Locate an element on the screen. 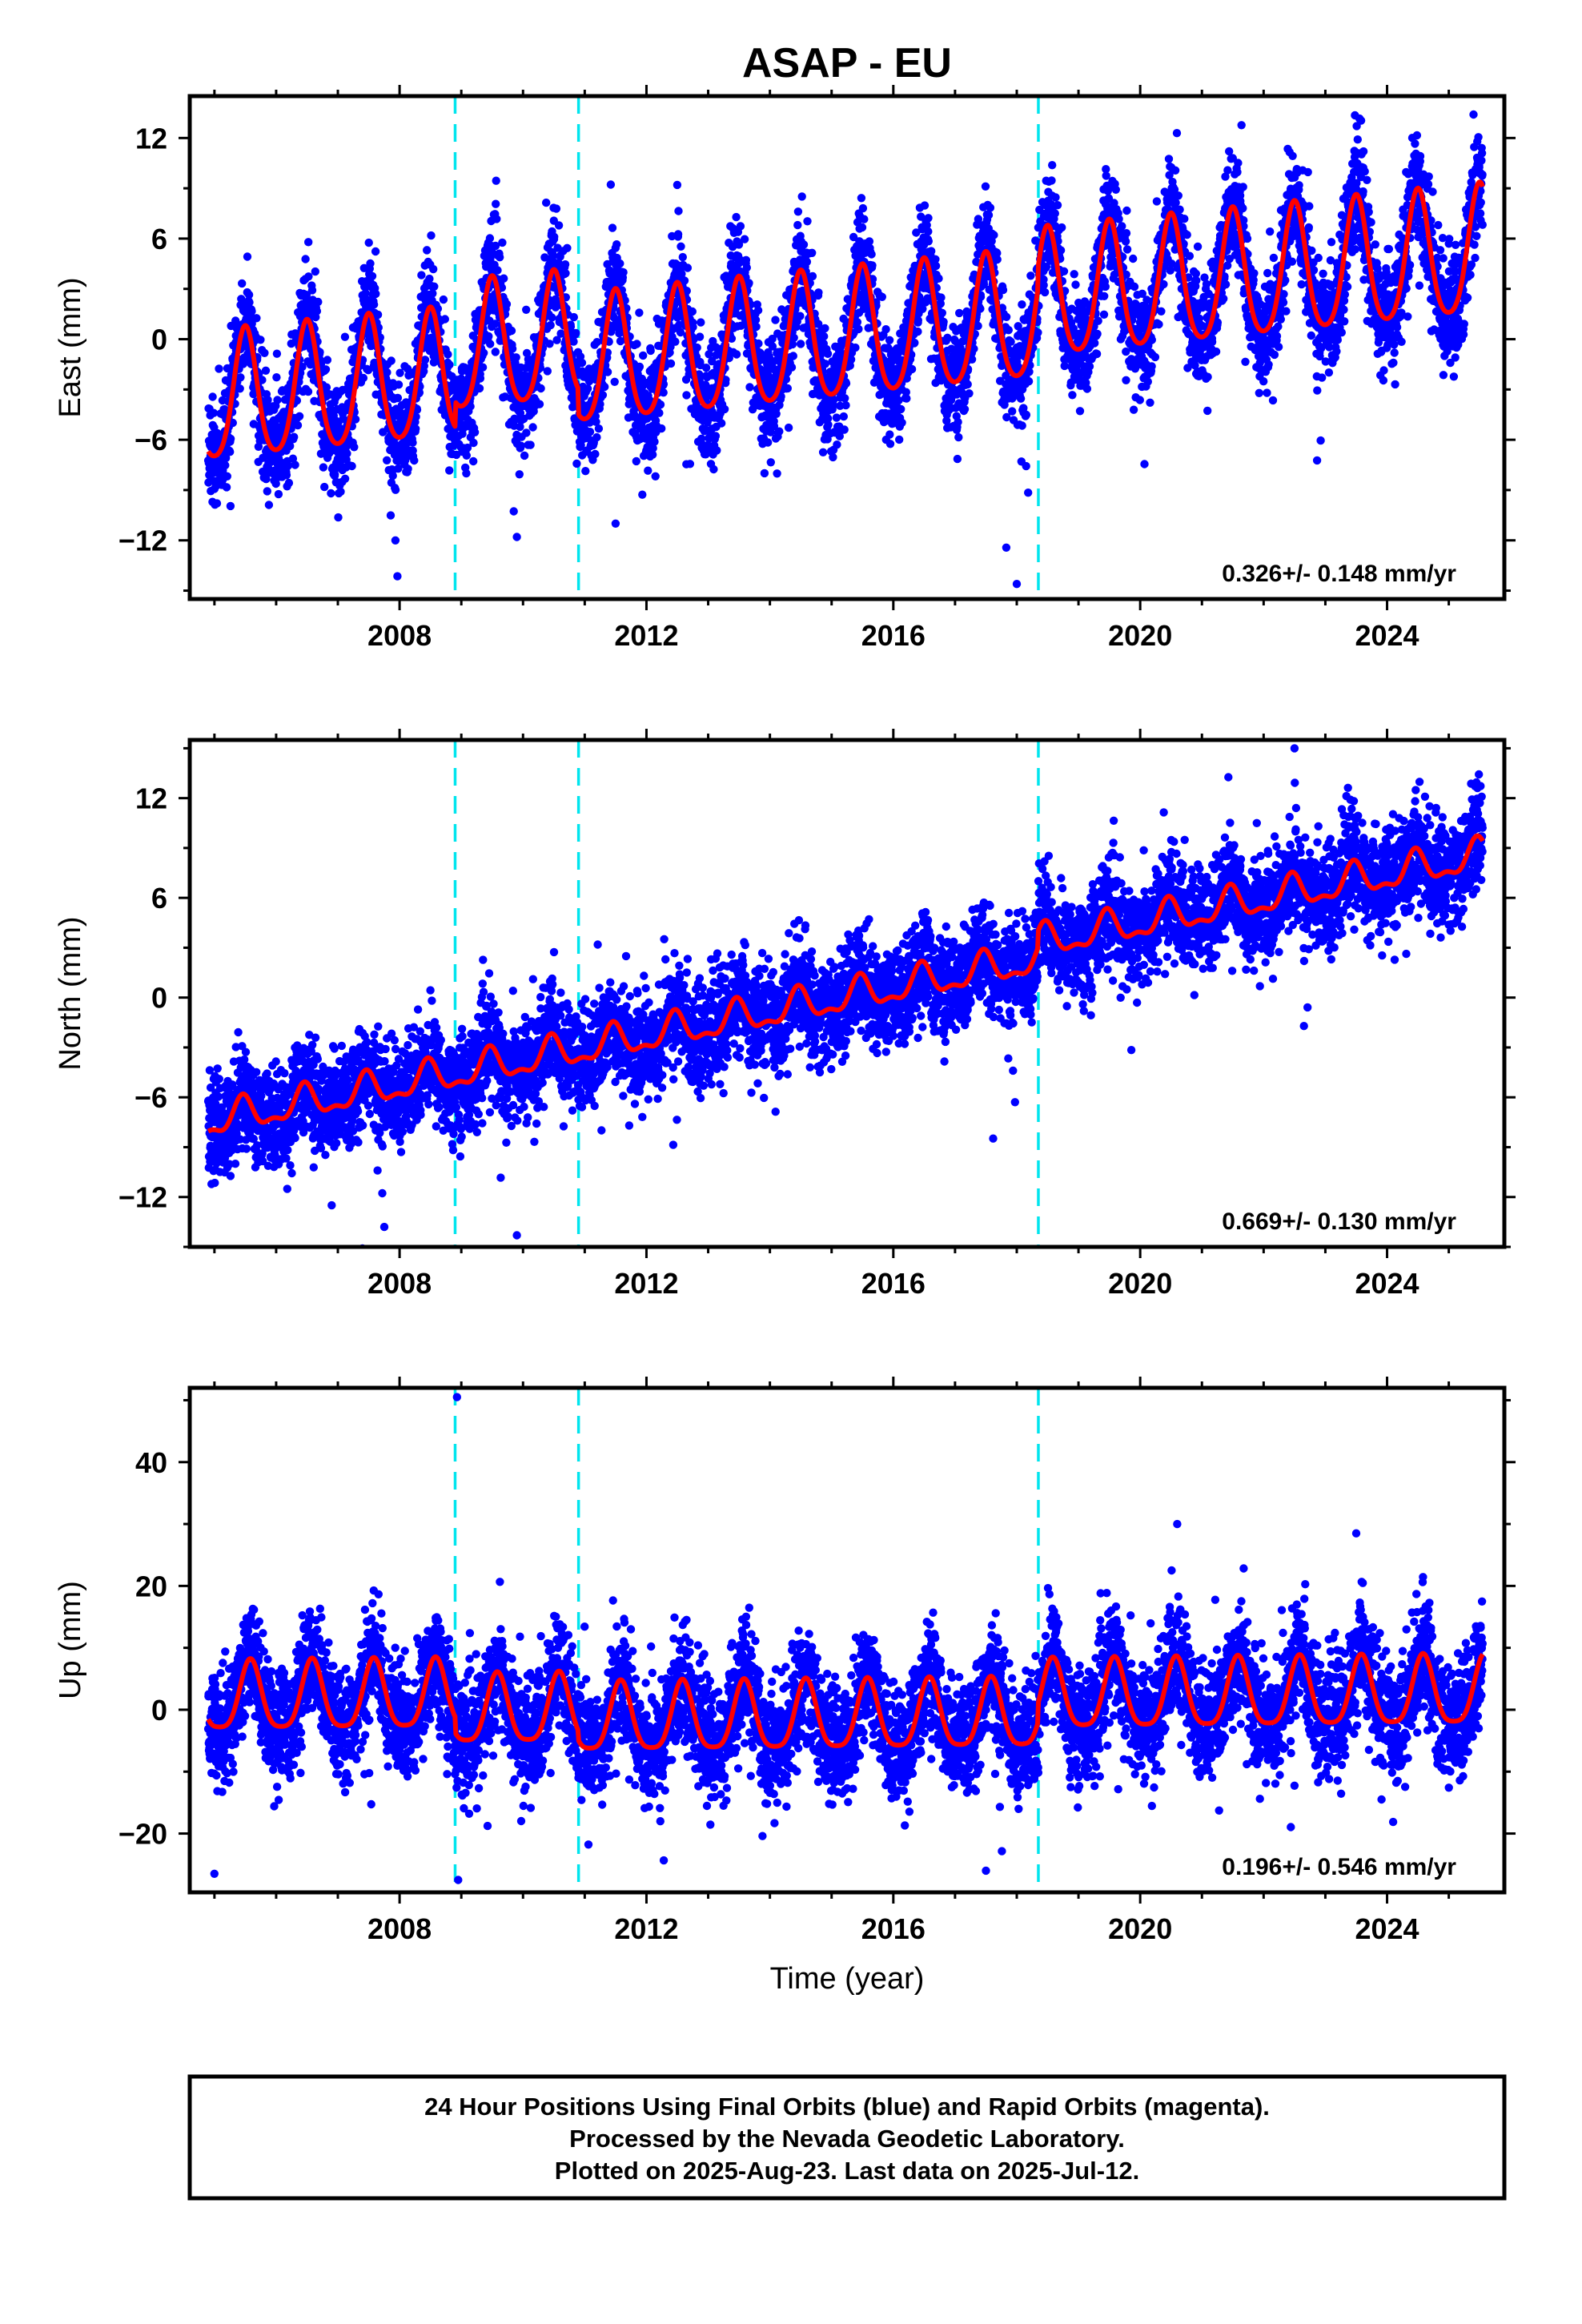 This screenshot has width=1582, height=2324. chart-title: ASAP - EU is located at coordinates (847, 63).